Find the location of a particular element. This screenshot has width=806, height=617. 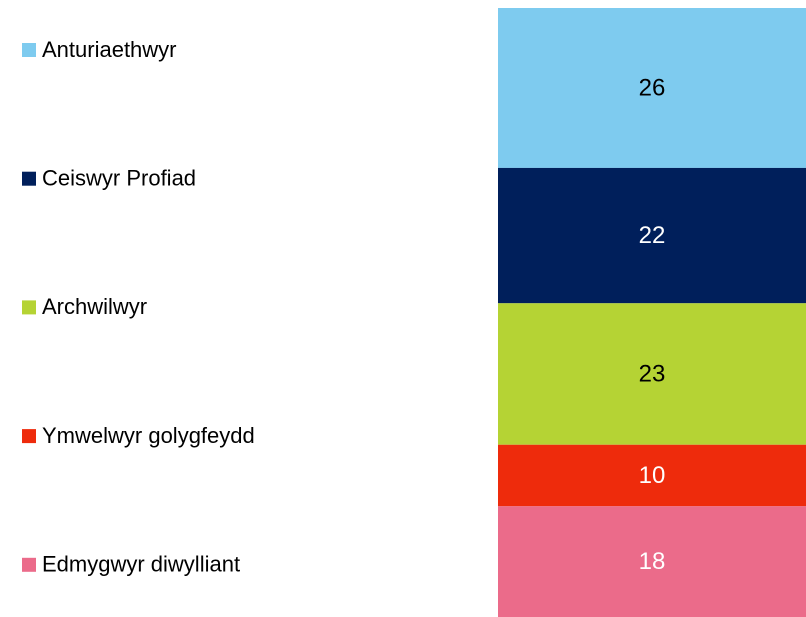

data-label: 23 is located at coordinates (652, 373).